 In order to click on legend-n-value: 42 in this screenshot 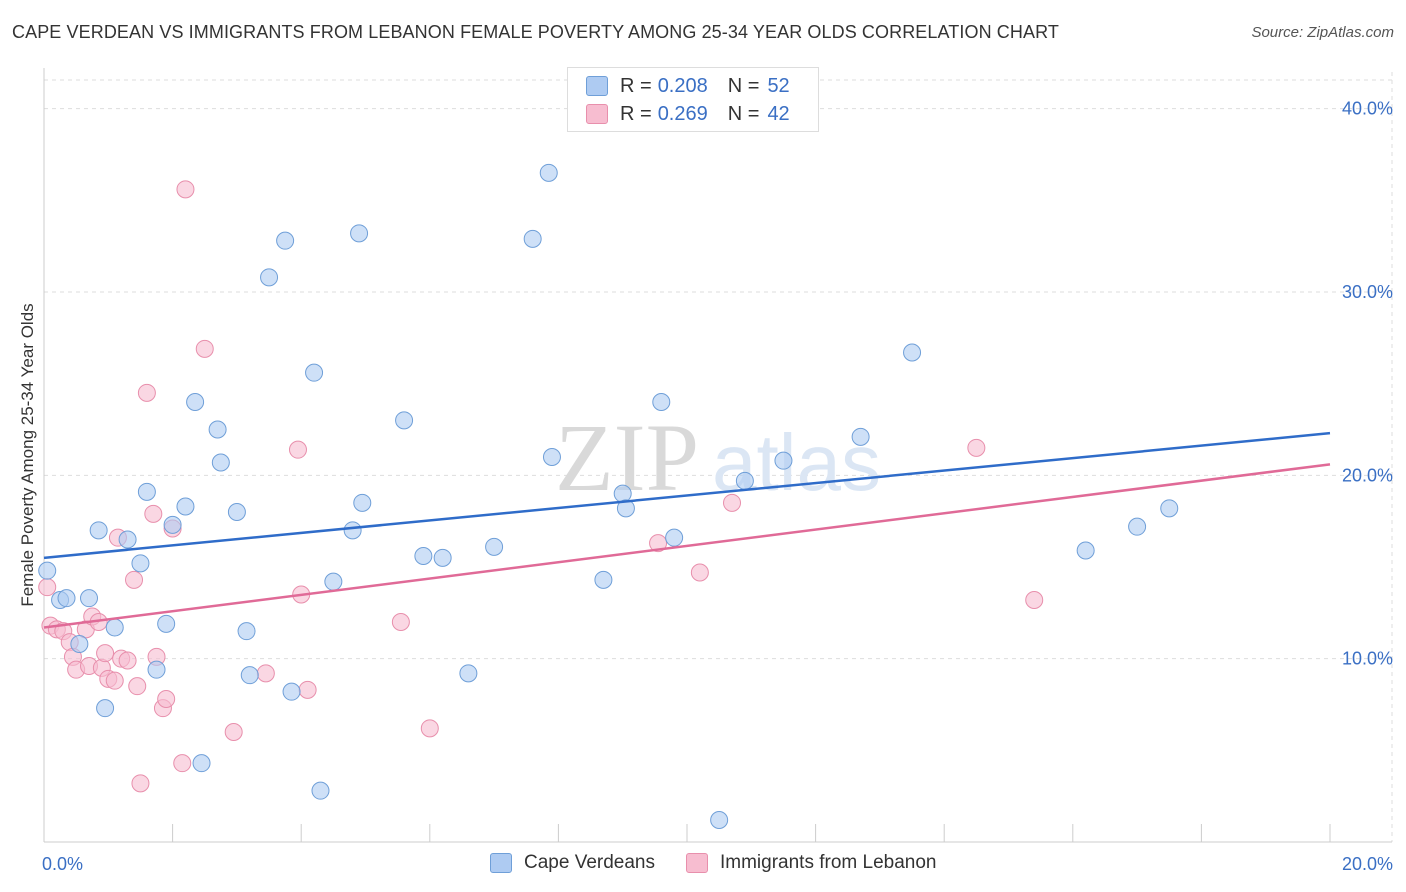, I will do `click(778, 113)`.